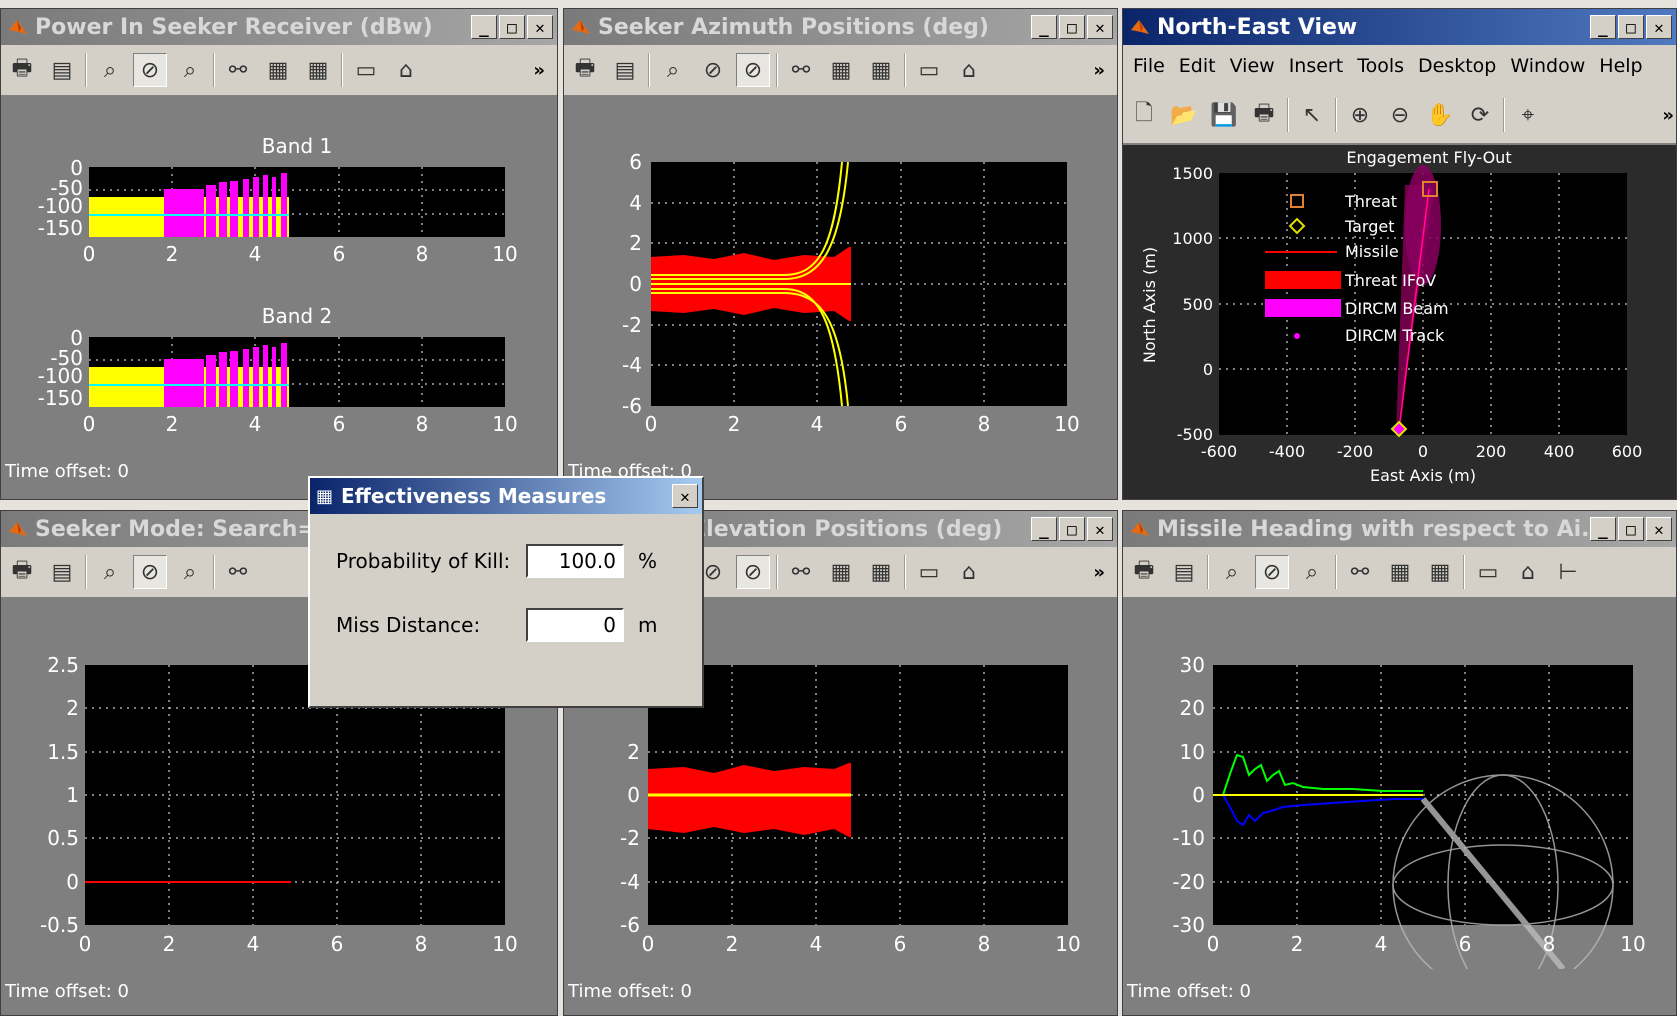 The image size is (1677, 1016). What do you see at coordinates (1318, 810) in the screenshot?
I see `series-heading-blue` at bounding box center [1318, 810].